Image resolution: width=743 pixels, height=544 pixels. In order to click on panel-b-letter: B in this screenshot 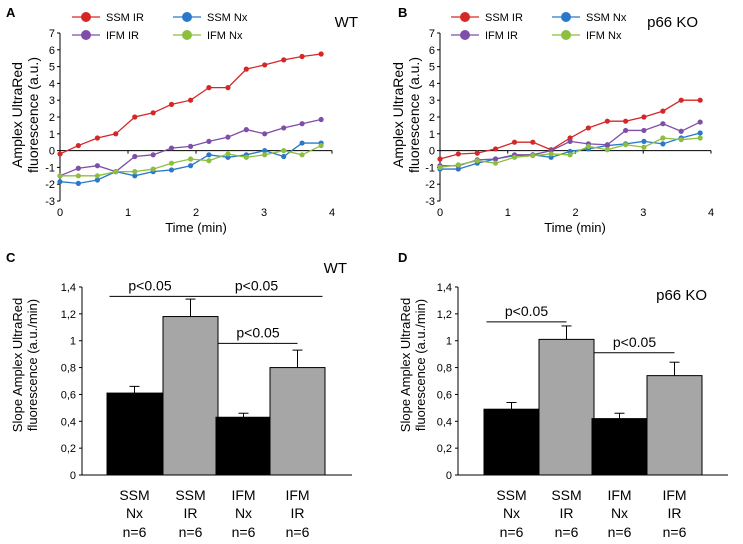, I will do `click(402, 12)`.